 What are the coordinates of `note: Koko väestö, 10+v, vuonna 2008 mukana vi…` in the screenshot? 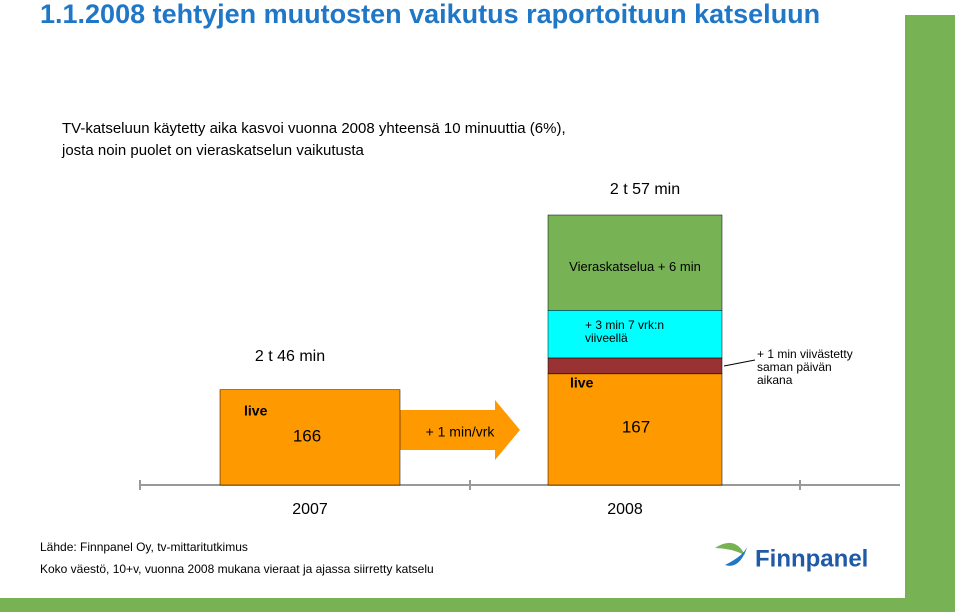 It's located at (237, 569).